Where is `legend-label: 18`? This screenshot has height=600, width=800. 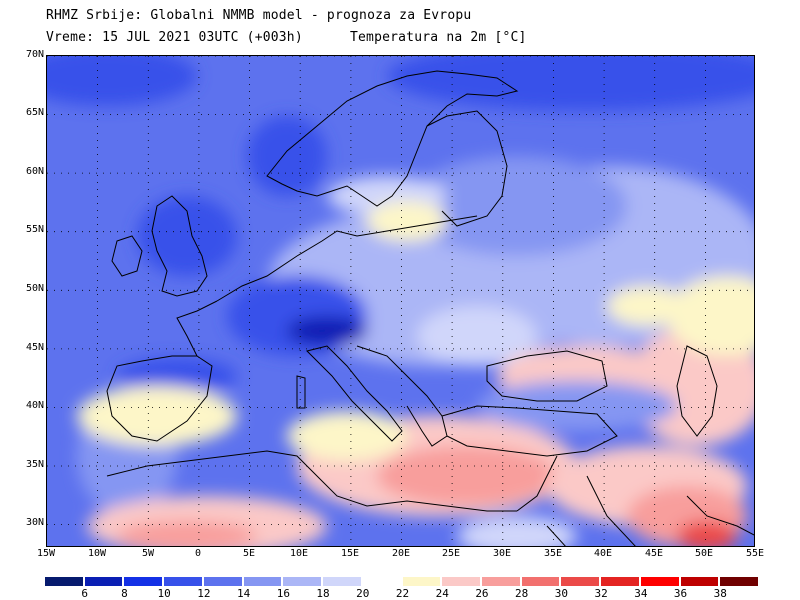
legend-label: 18 is located at coordinates (323, 593).